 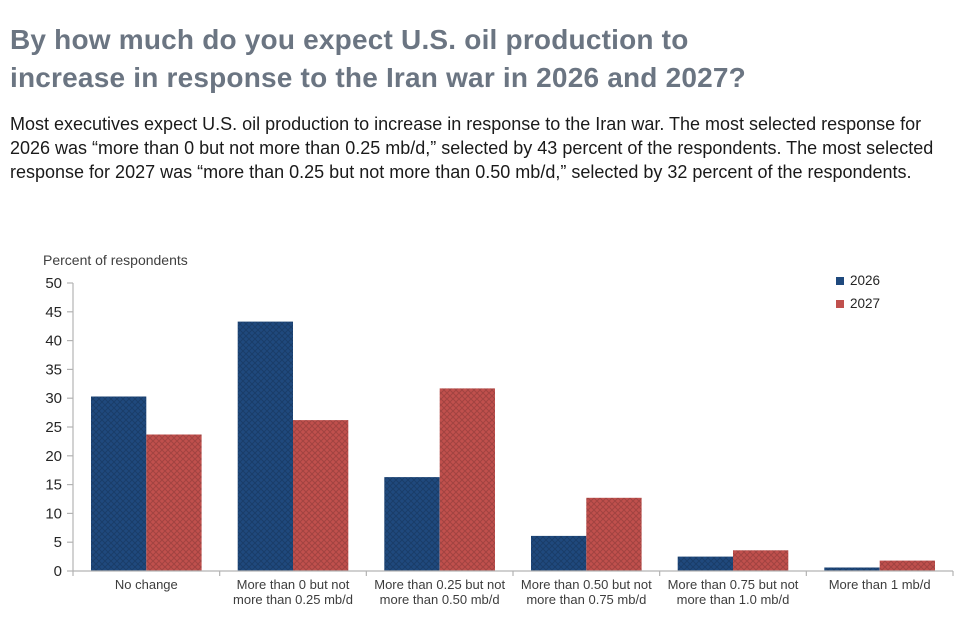 I want to click on chart-legend: 2026 2027, so click(x=858, y=292).